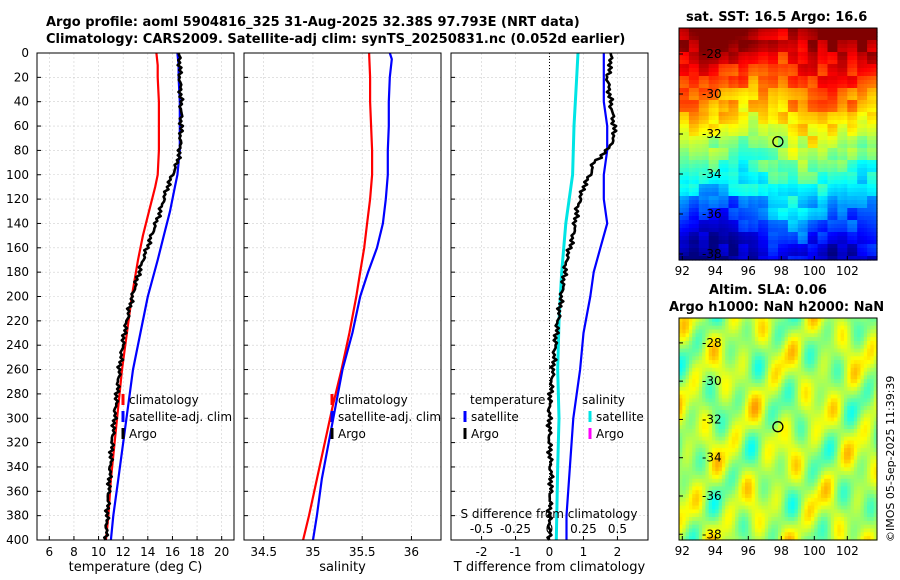 The height and width of the screenshot is (580, 900). Describe the element at coordinates (712, 134) in the screenshot. I see `map-y-tick-label: -32` at that location.